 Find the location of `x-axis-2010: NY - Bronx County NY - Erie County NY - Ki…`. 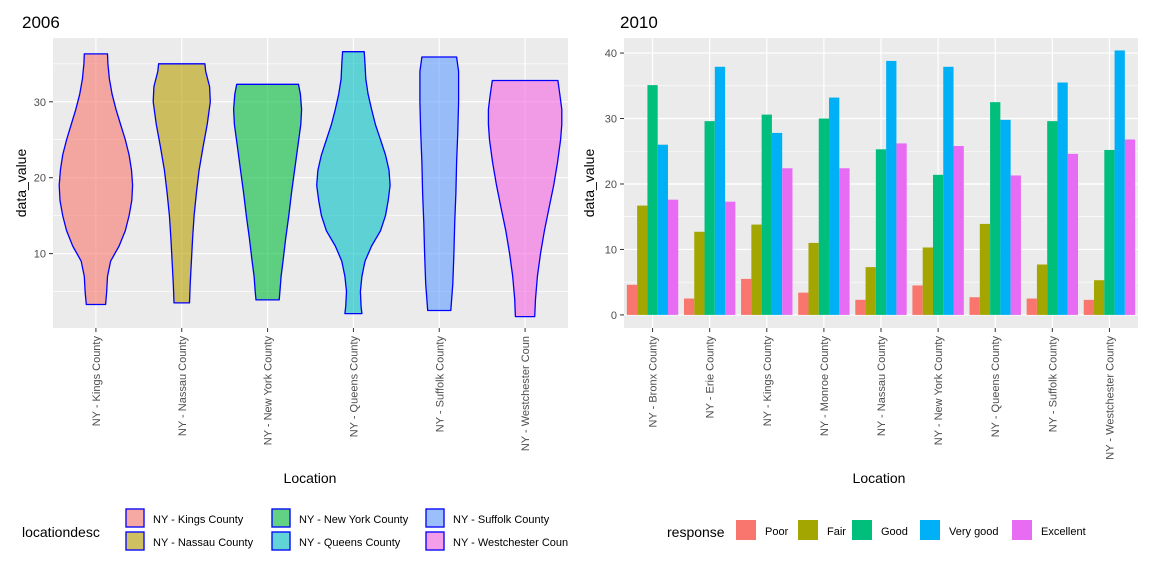

x-axis-2010: NY - Bronx County NY - Erie County NY - Ki… is located at coordinates (882, 394).